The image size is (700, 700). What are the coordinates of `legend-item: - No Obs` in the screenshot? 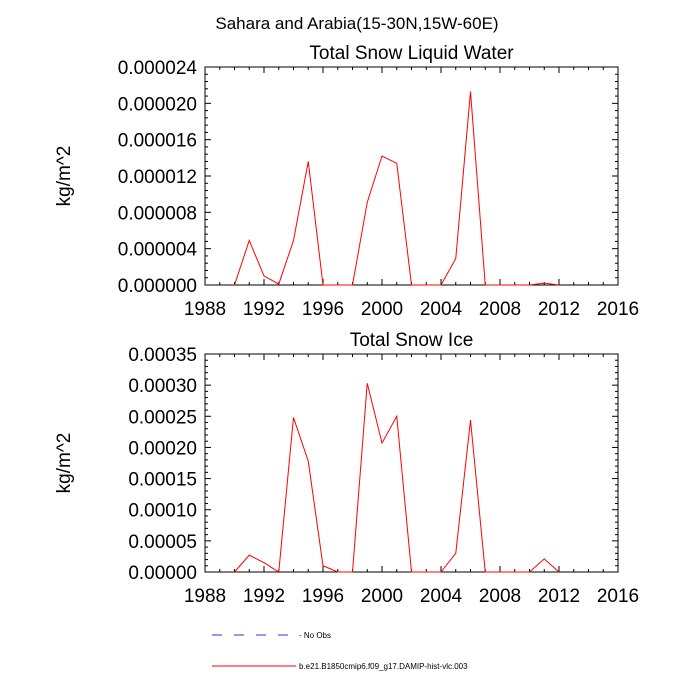 It's located at (271, 635).